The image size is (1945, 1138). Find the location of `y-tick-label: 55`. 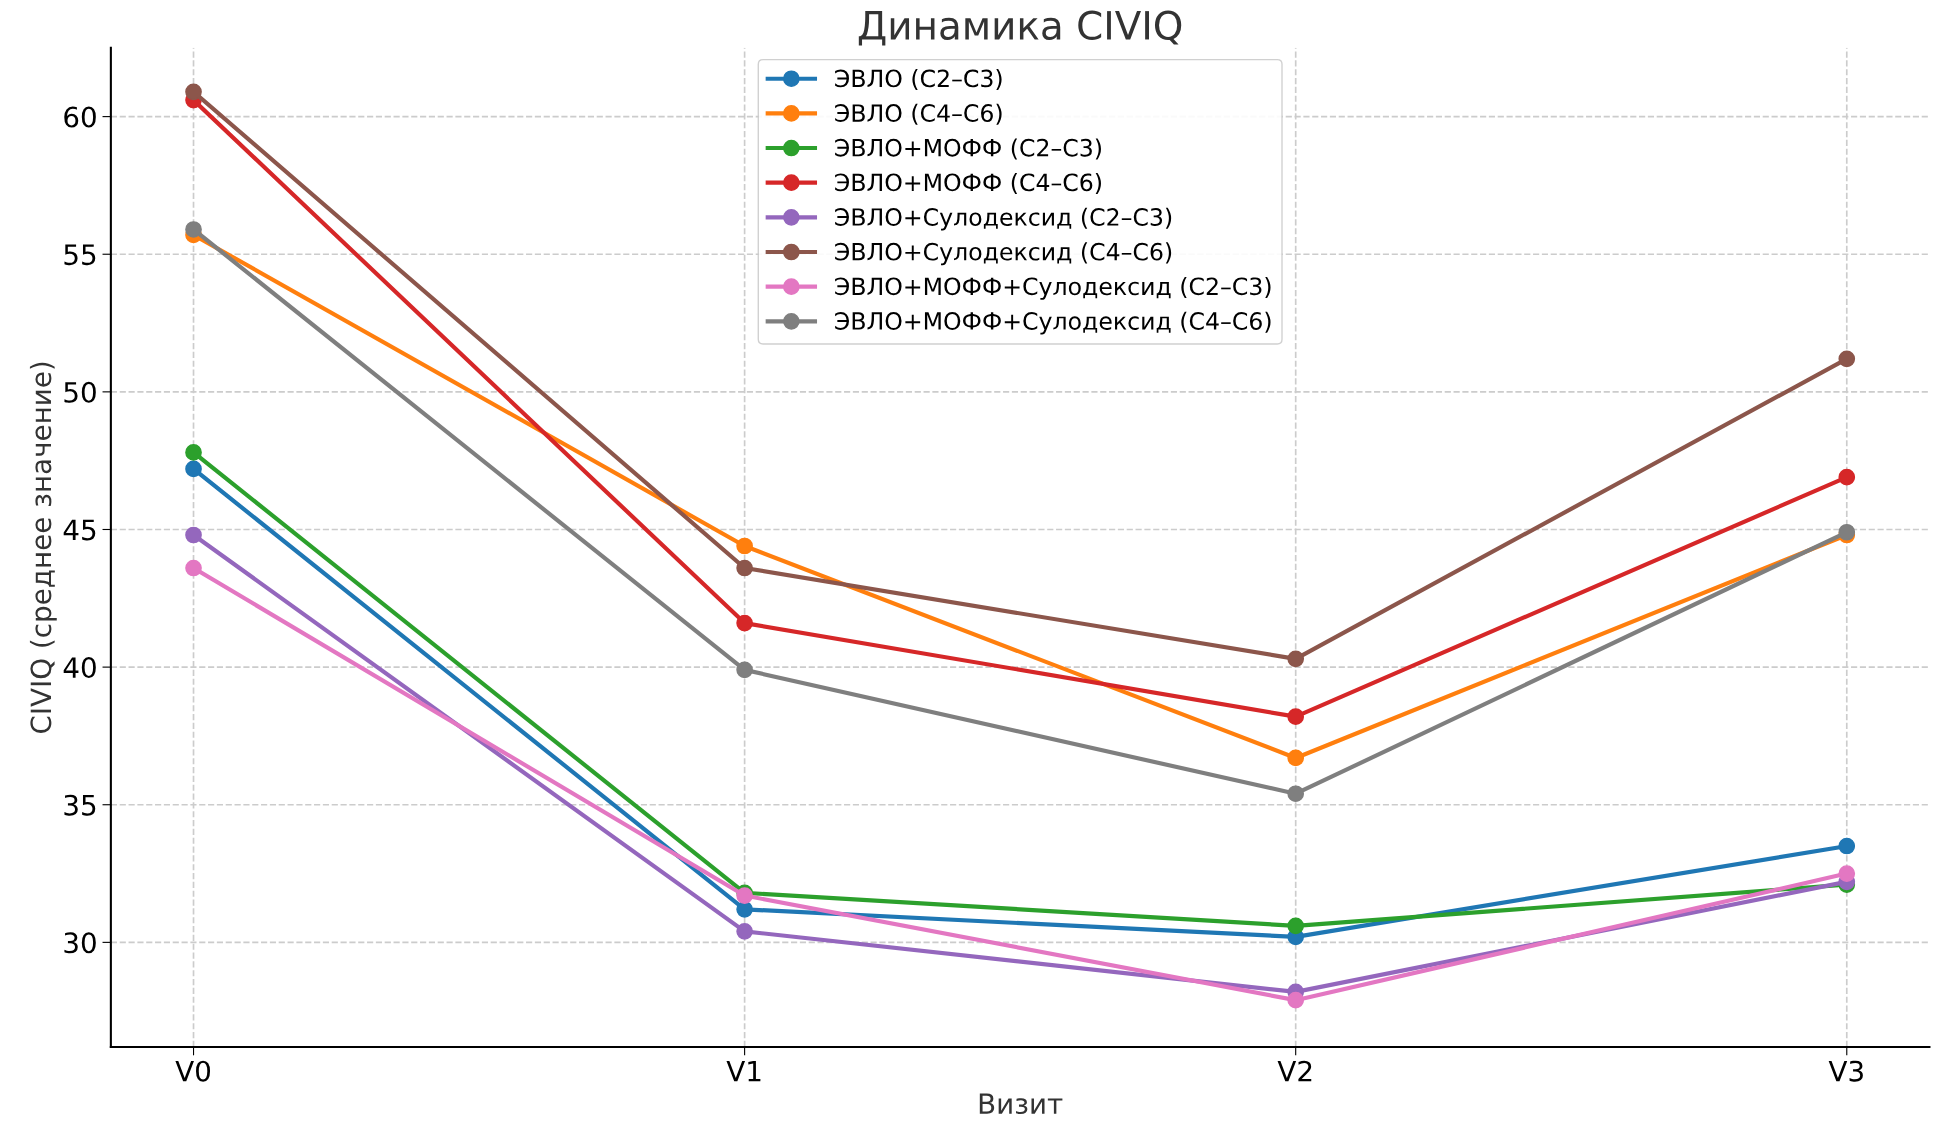

y-tick-label: 55 is located at coordinates (80, 255).